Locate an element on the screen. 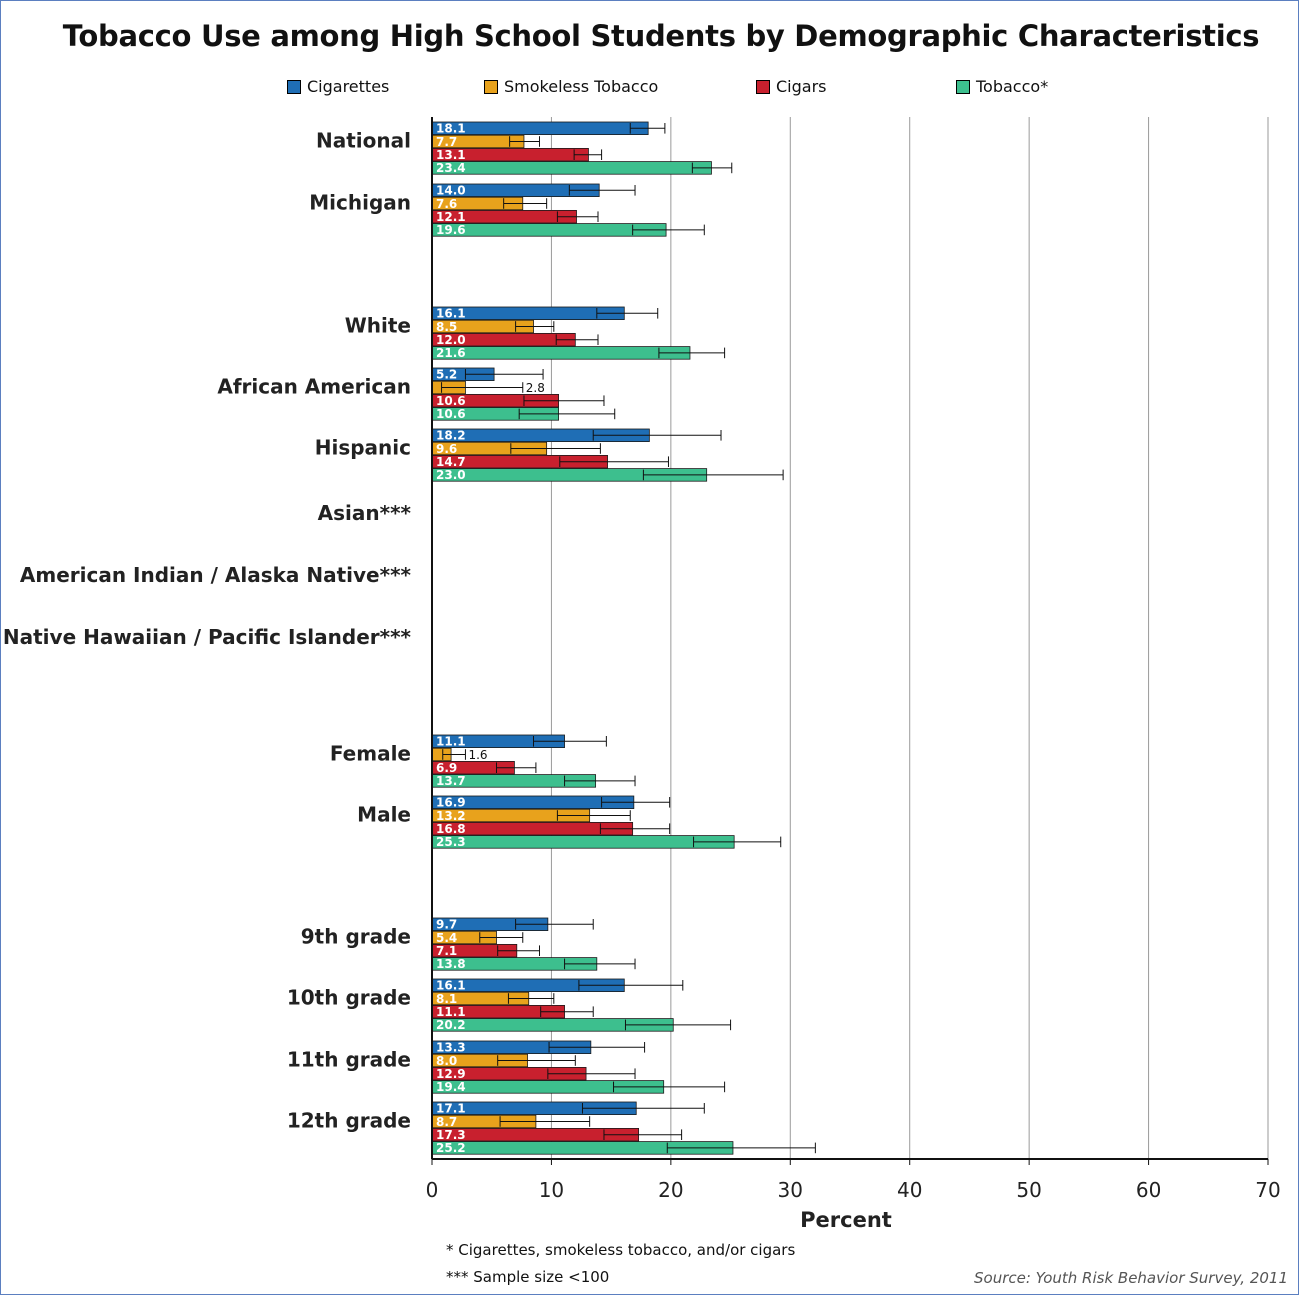 Image resolution: width=1299 pixels, height=1295 pixels. value-label-michigan-tobacco: 19.6 is located at coordinates (451, 230).